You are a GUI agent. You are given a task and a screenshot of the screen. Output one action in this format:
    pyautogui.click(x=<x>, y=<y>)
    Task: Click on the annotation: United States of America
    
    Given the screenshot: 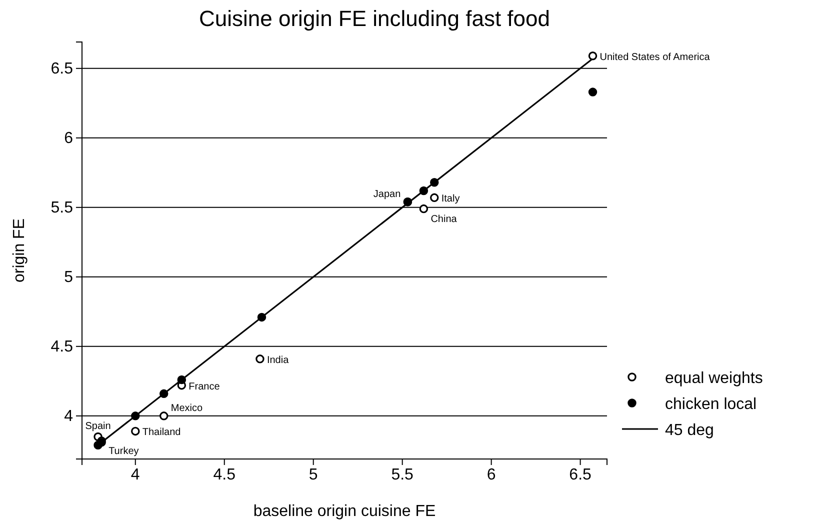 What is the action you would take?
    pyautogui.click(x=655, y=57)
    